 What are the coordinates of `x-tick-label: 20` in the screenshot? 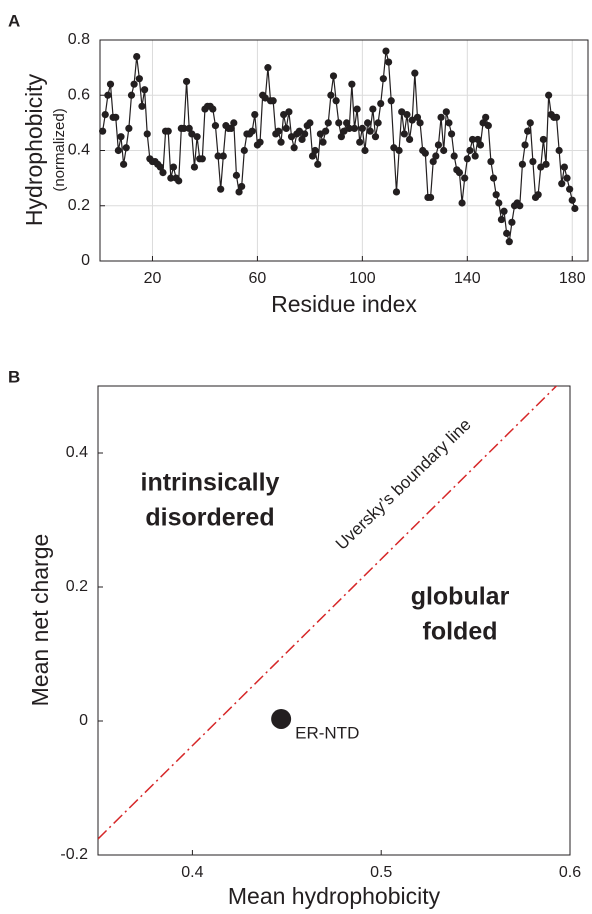 It's located at (153, 278).